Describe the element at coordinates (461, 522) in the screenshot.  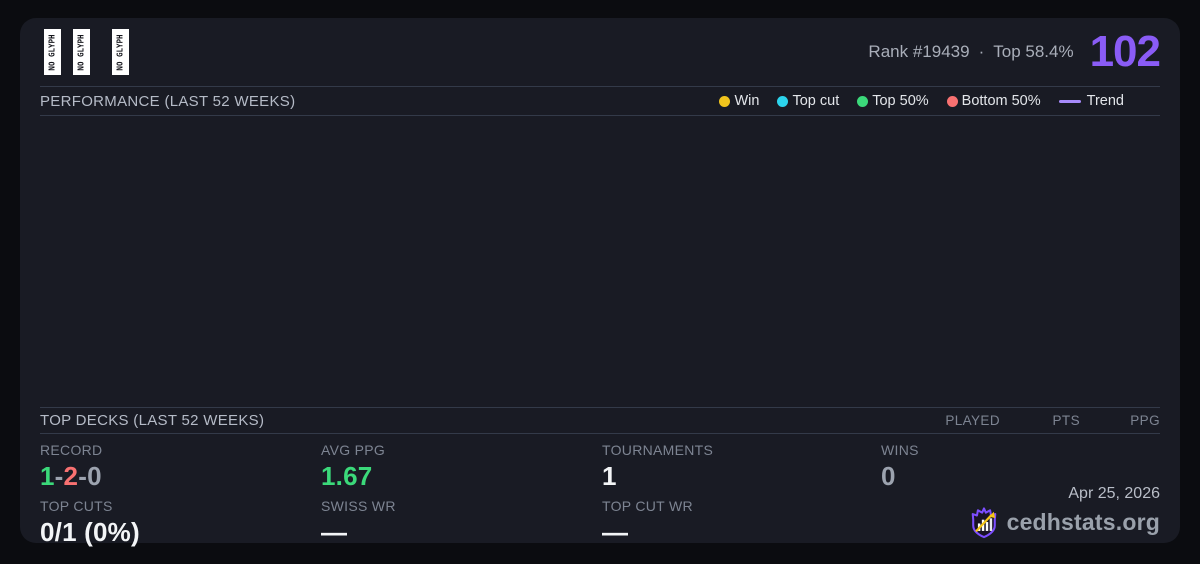
I see `stat-swiss-wr: SWISS WR —` at that location.